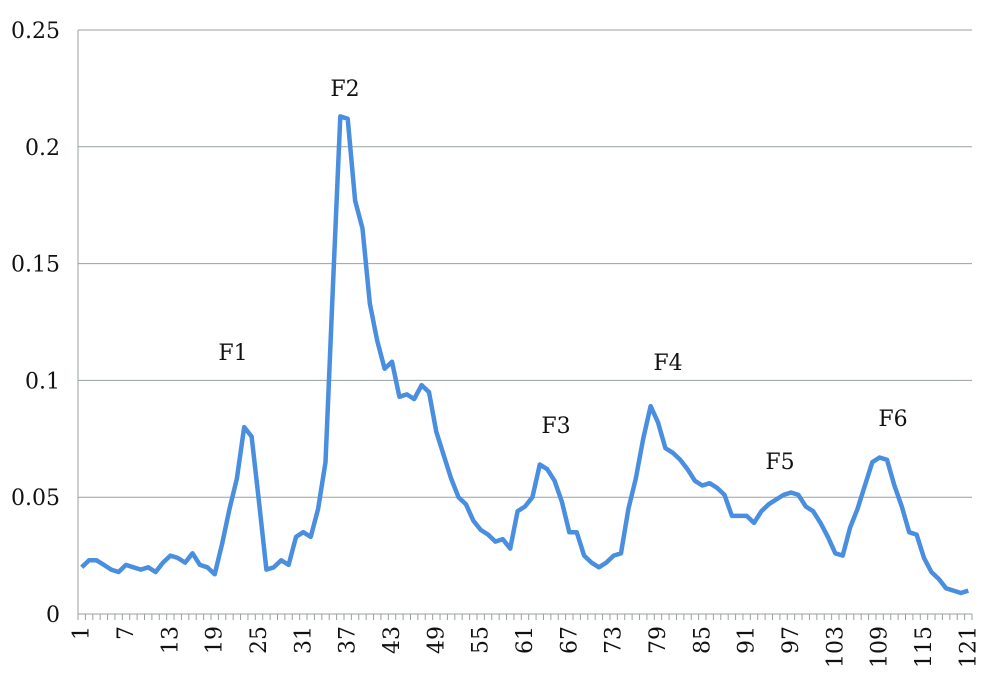 The width and height of the screenshot is (1000, 688). I want to click on x-tick-label: 25, so click(259, 640).